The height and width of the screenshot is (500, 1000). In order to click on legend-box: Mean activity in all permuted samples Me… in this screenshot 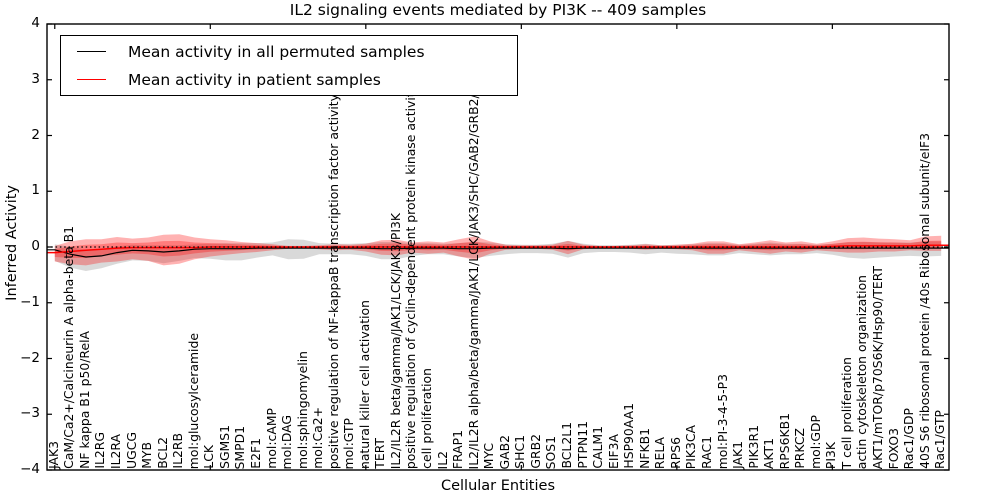, I will do `click(289, 65)`.